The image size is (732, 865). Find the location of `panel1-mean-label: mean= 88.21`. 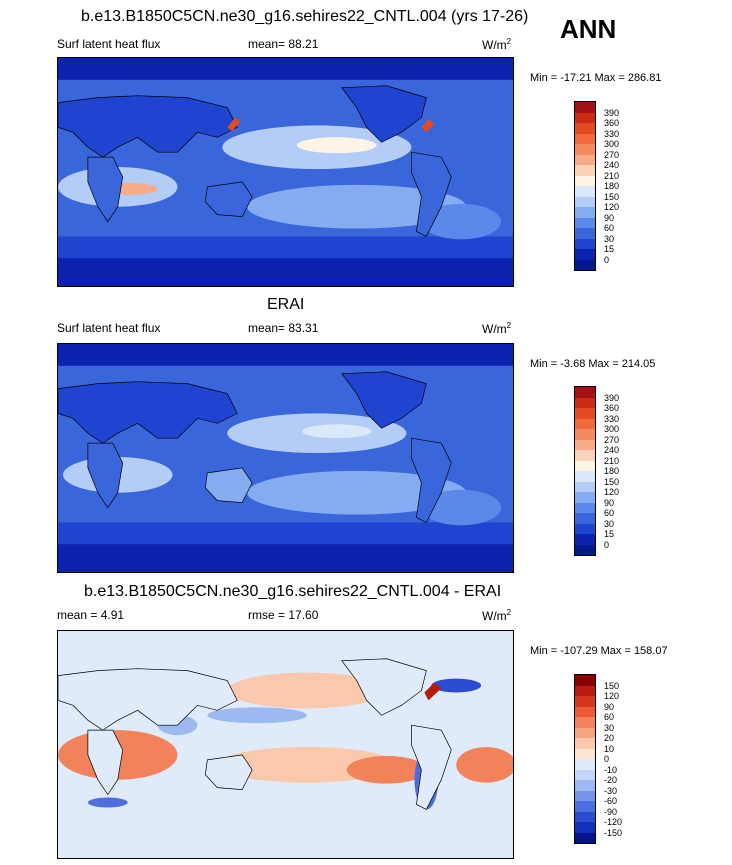

panel1-mean-label: mean= 88.21 is located at coordinates (283, 44).